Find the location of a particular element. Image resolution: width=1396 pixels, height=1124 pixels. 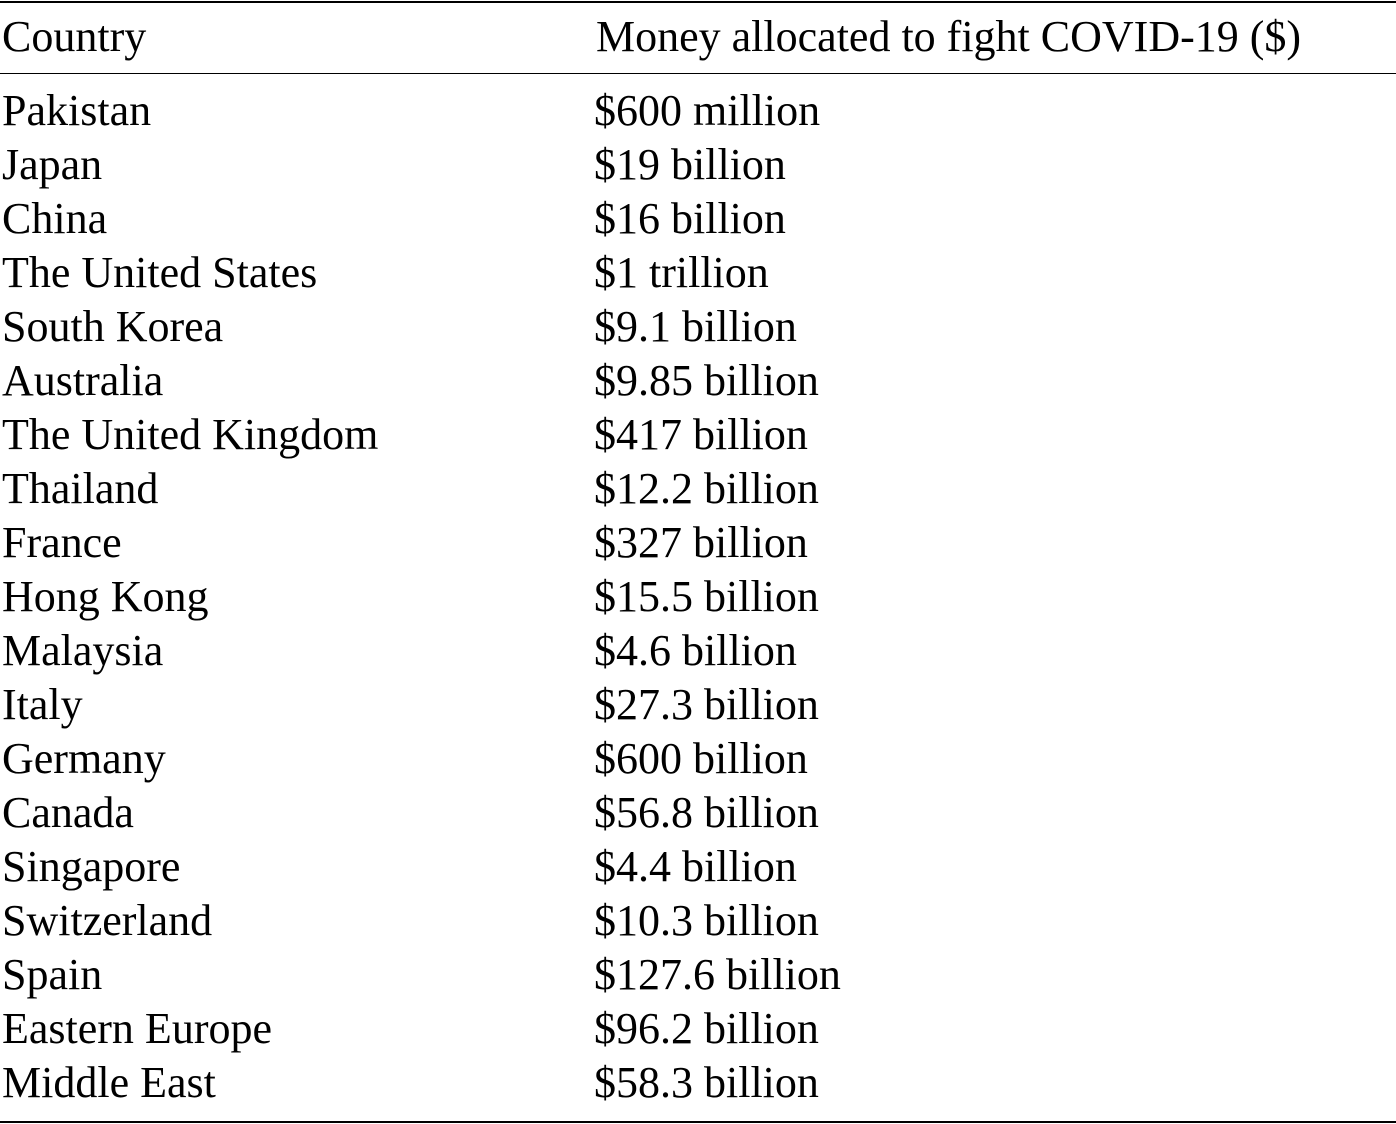

table-row: Switzerland $10.3 billion is located at coordinates (698, 921).